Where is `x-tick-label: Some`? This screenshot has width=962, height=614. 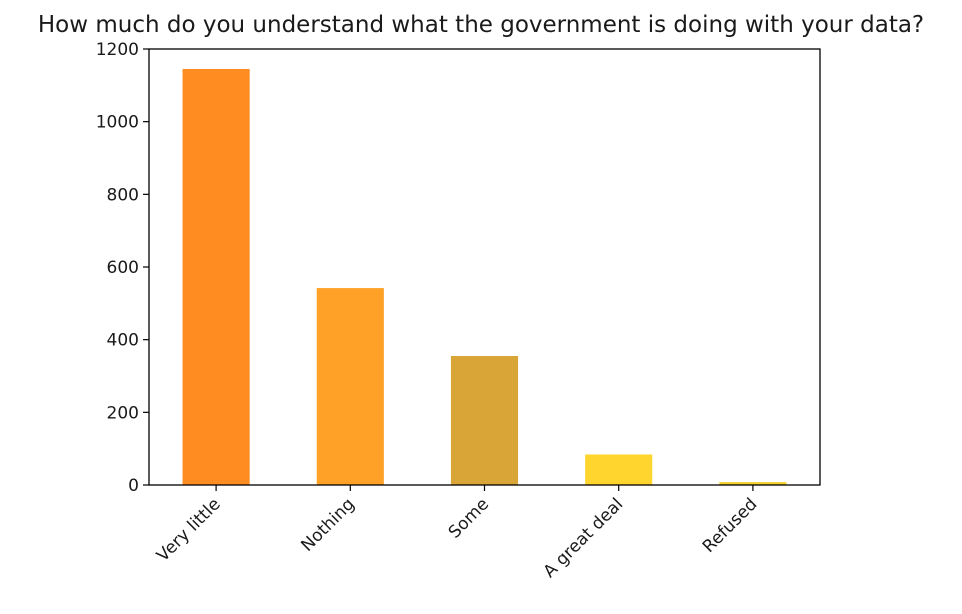
x-tick-label: Some is located at coordinates (469, 518).